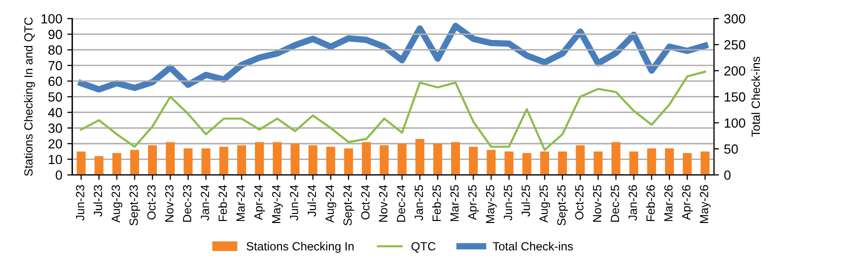 The height and width of the screenshot is (265, 850). Describe the element at coordinates (97, 201) in the screenshot. I see `x-tick-label: Jul-23` at that location.